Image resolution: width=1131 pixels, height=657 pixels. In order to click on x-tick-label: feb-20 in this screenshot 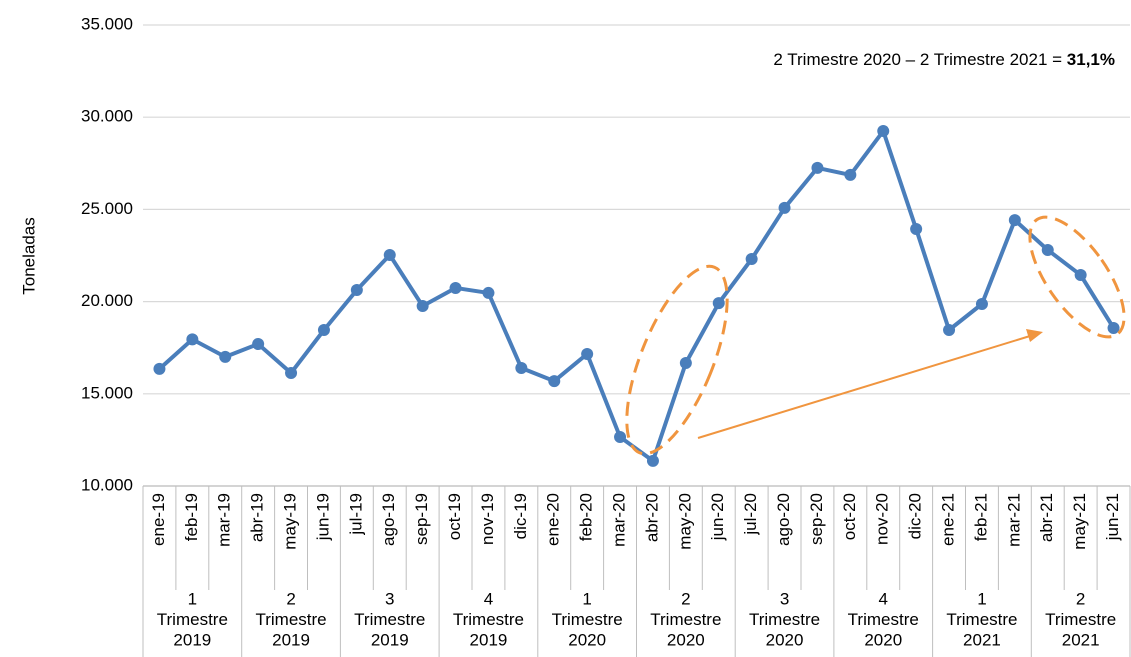, I will do `click(586, 517)`.